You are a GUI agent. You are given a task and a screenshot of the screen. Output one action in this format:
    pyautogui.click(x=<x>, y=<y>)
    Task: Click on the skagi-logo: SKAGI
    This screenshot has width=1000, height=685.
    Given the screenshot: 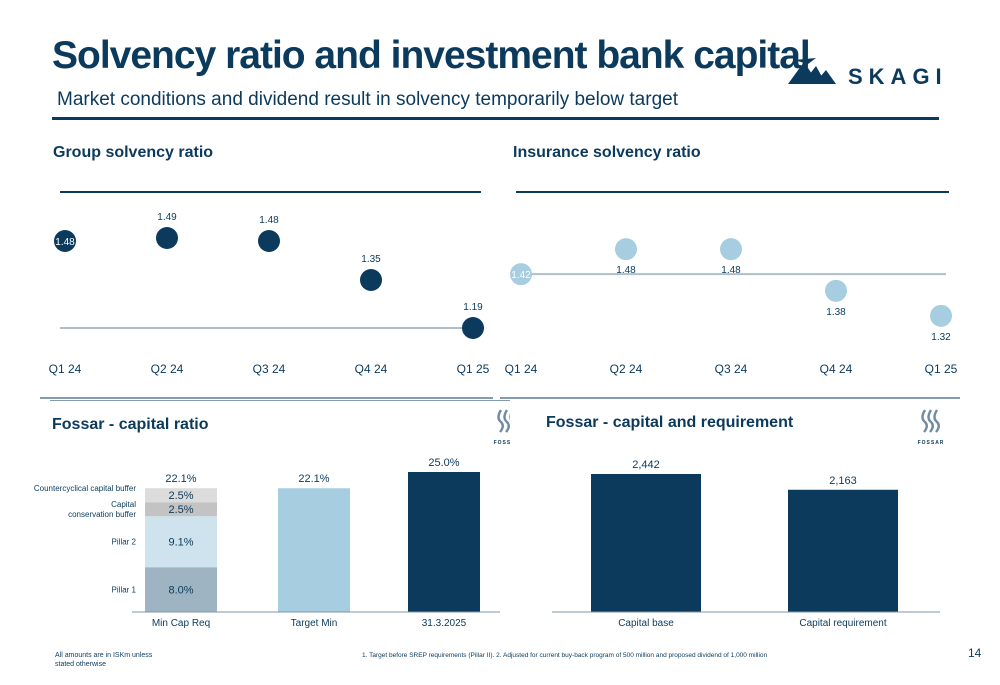 What is the action you would take?
    pyautogui.click(x=867, y=73)
    